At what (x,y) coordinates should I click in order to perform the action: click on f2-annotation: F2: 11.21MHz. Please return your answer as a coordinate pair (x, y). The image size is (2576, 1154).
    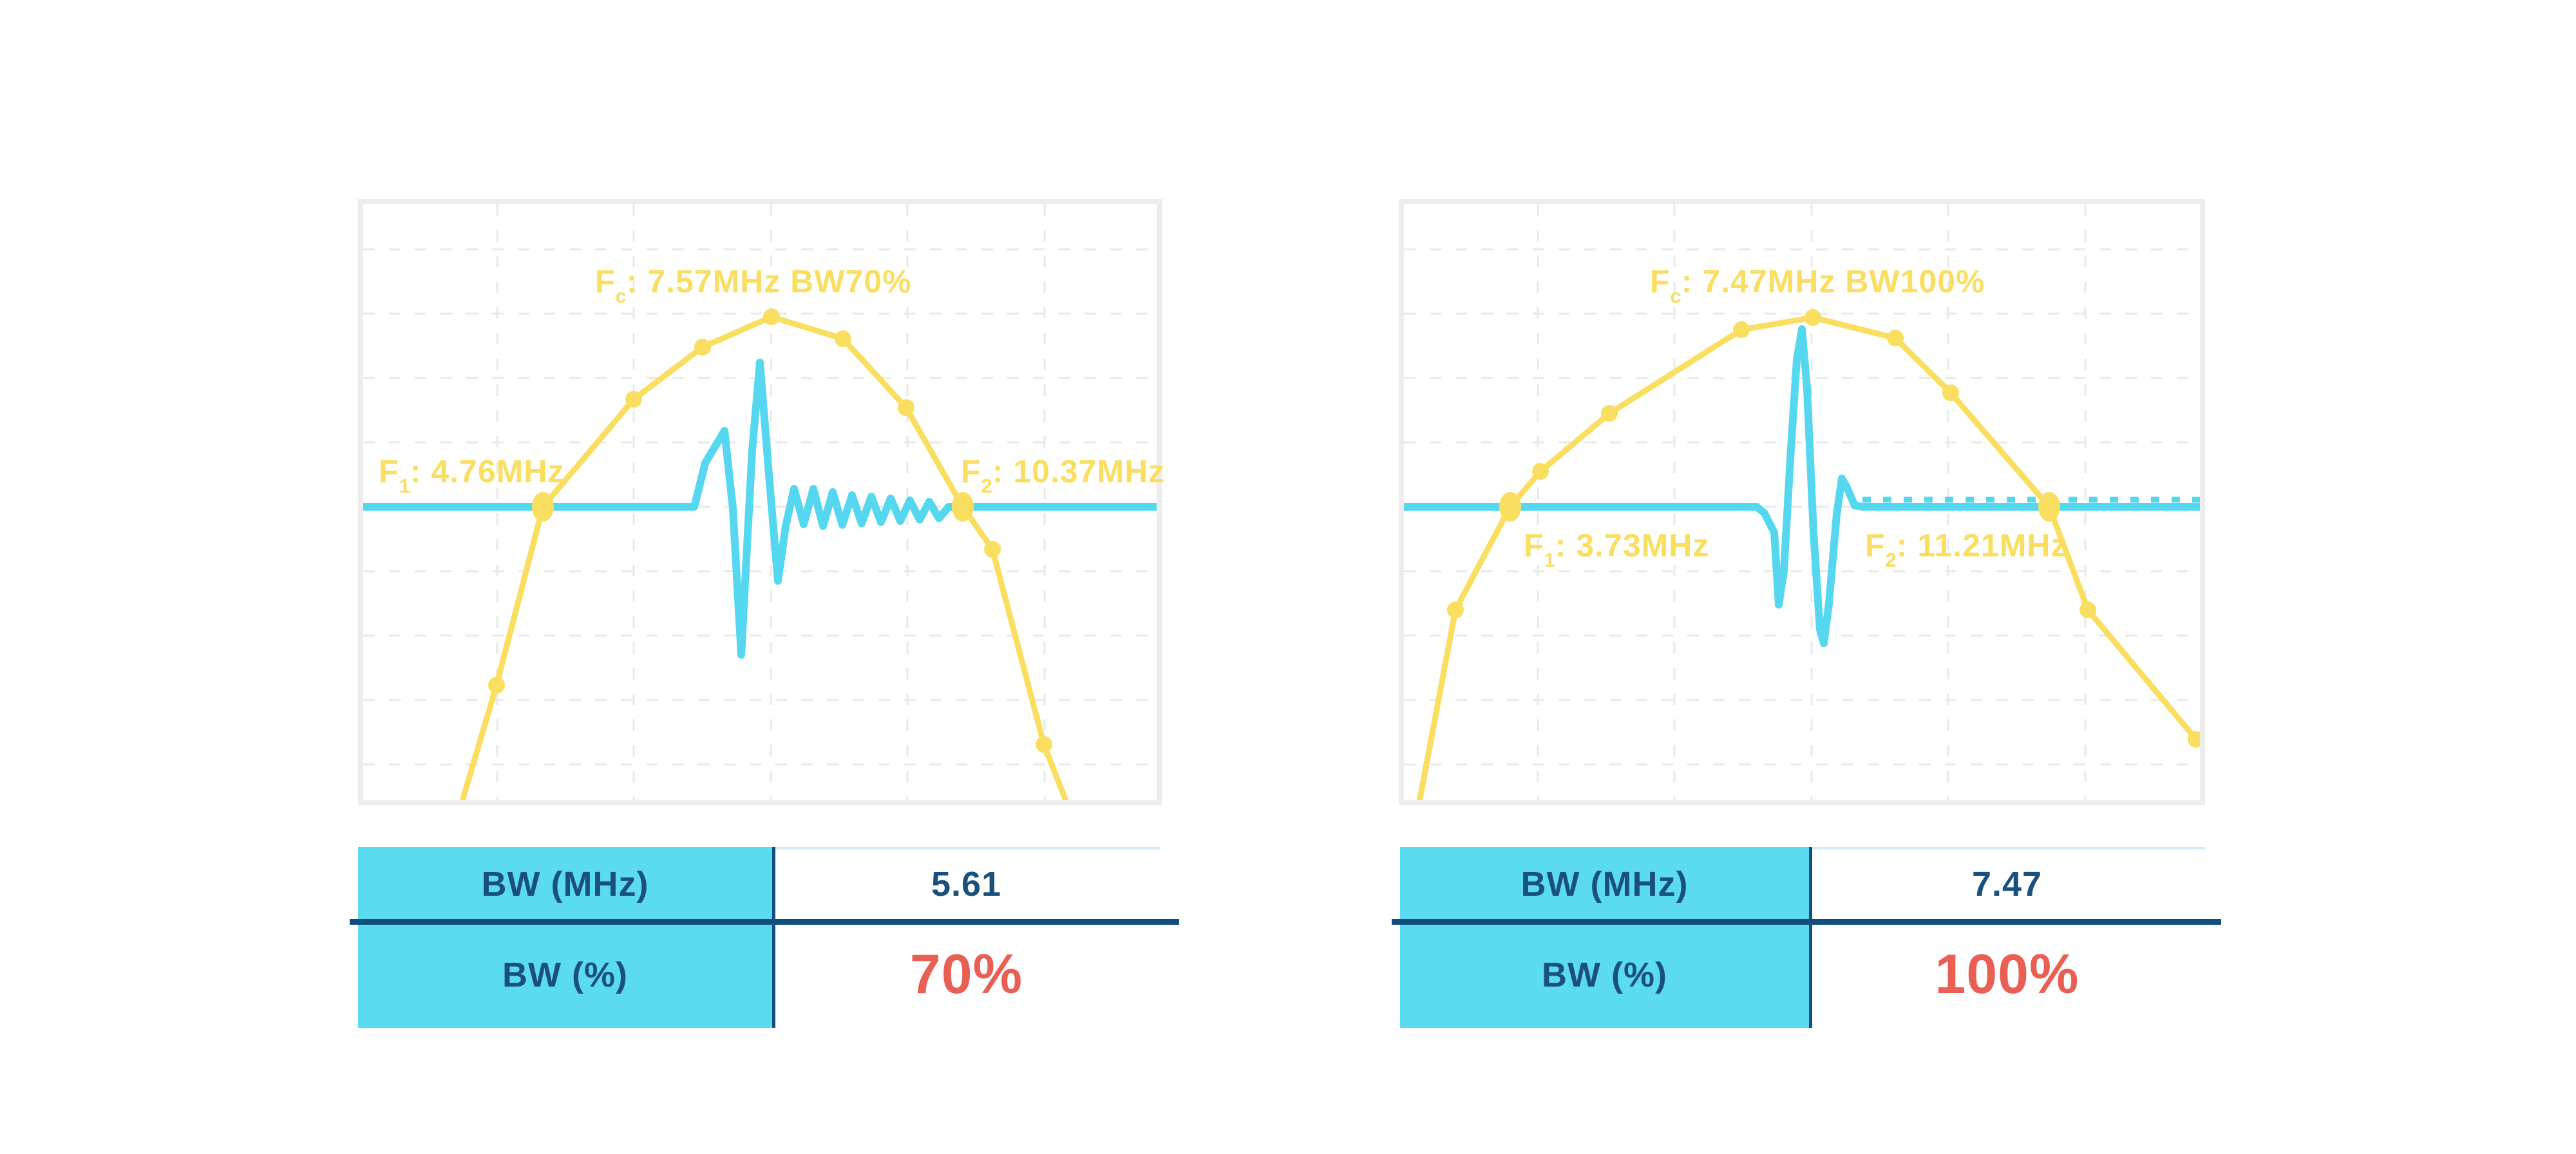
    Looking at the image, I should click on (1966, 548).